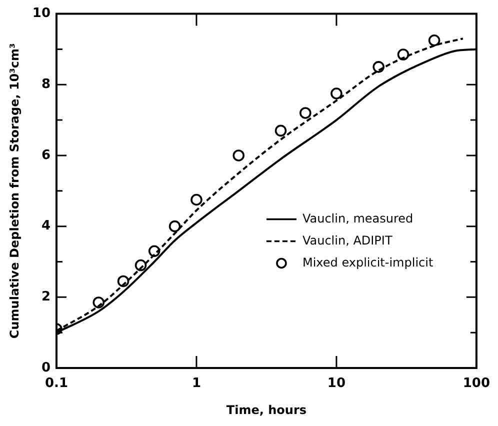 The height and width of the screenshot is (426, 498). I want to click on y-tick-label: 4, so click(45, 226).